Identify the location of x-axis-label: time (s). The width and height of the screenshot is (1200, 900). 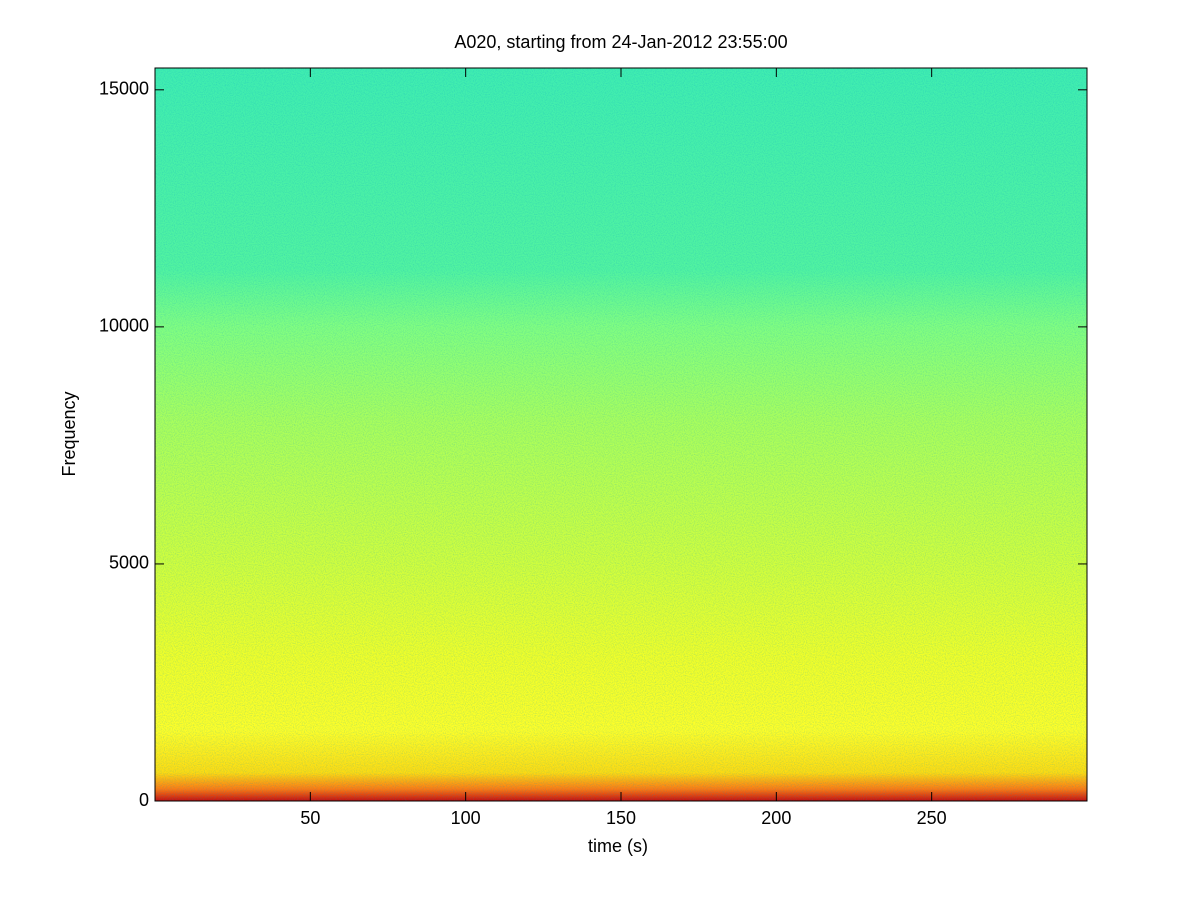
(618, 846).